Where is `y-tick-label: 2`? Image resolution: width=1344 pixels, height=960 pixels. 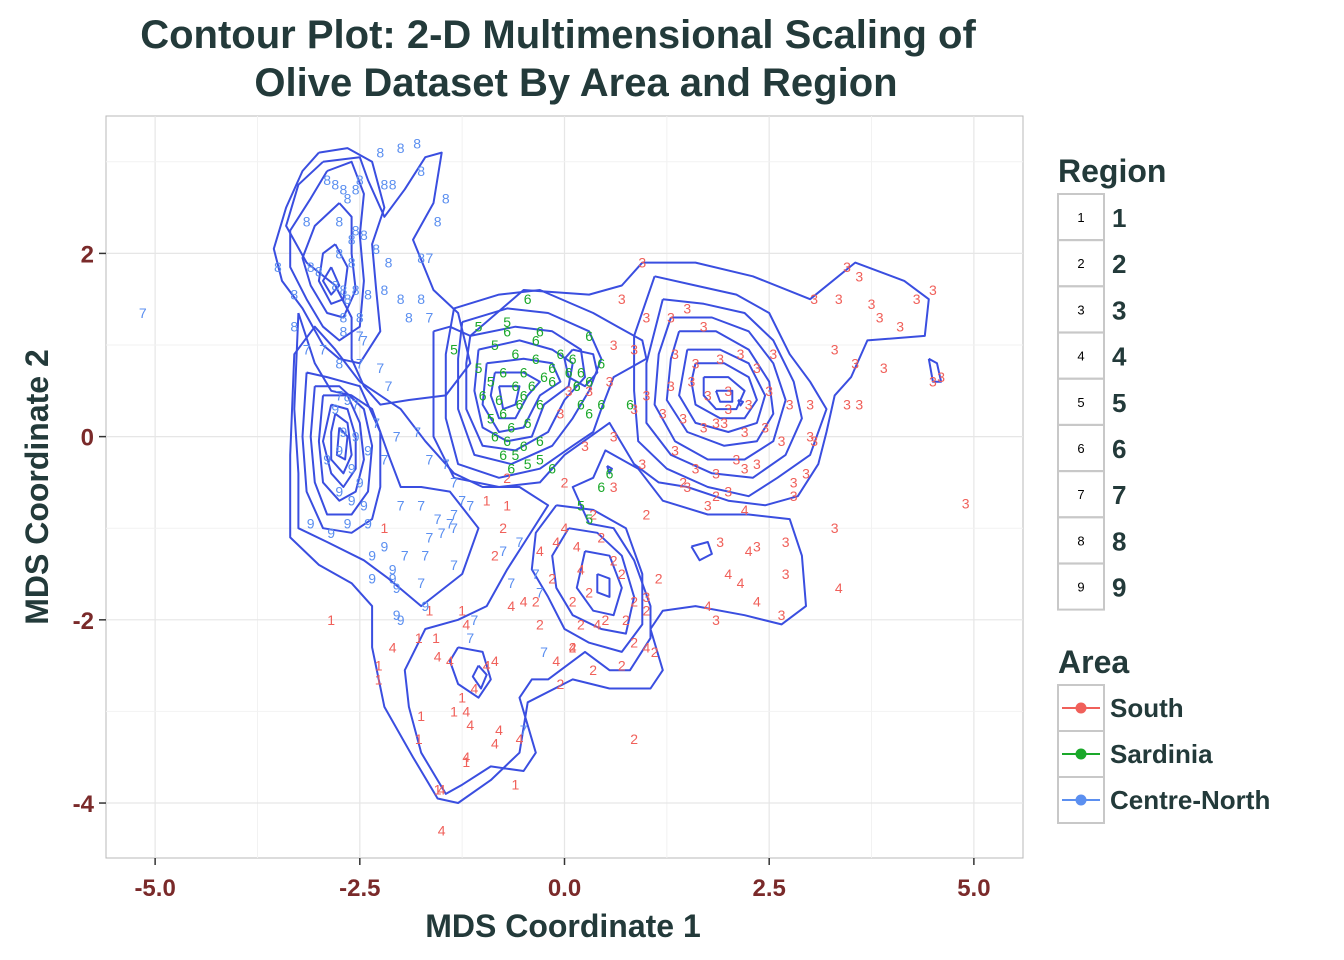
y-tick-label: 2 is located at coordinates (87, 254).